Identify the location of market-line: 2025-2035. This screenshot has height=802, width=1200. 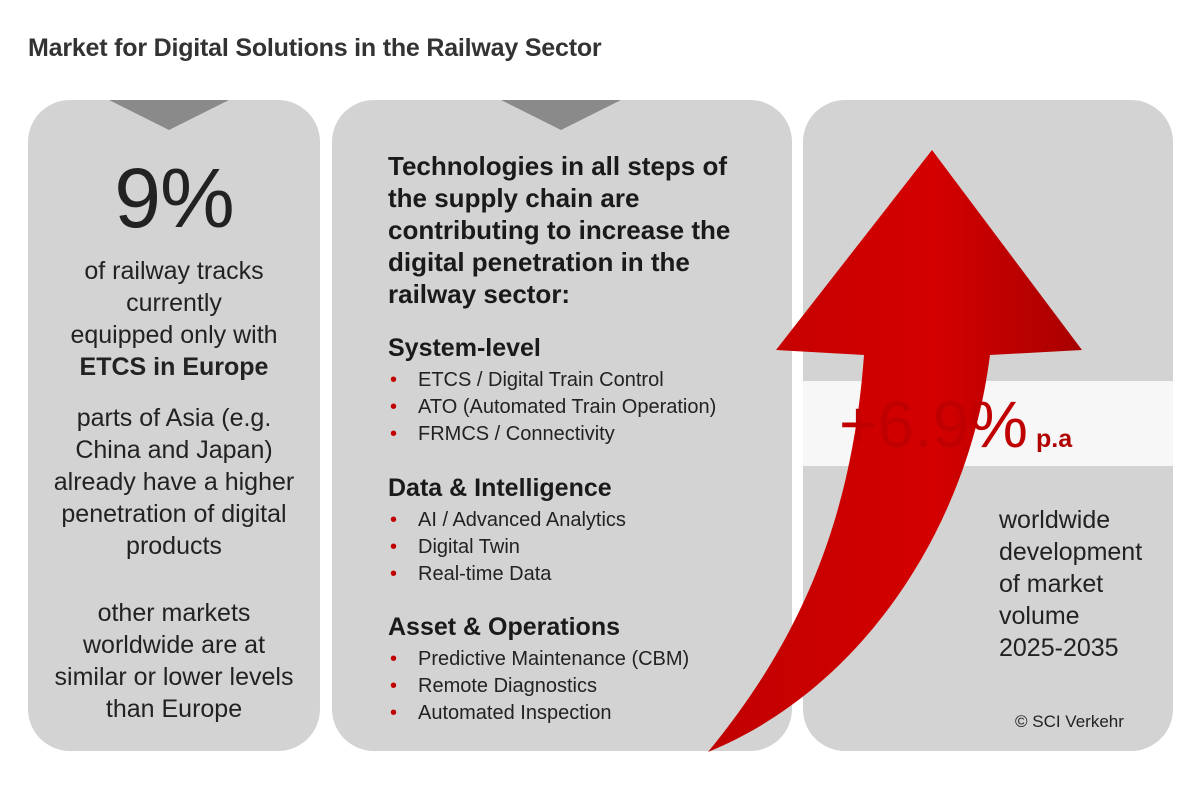
(1059, 648).